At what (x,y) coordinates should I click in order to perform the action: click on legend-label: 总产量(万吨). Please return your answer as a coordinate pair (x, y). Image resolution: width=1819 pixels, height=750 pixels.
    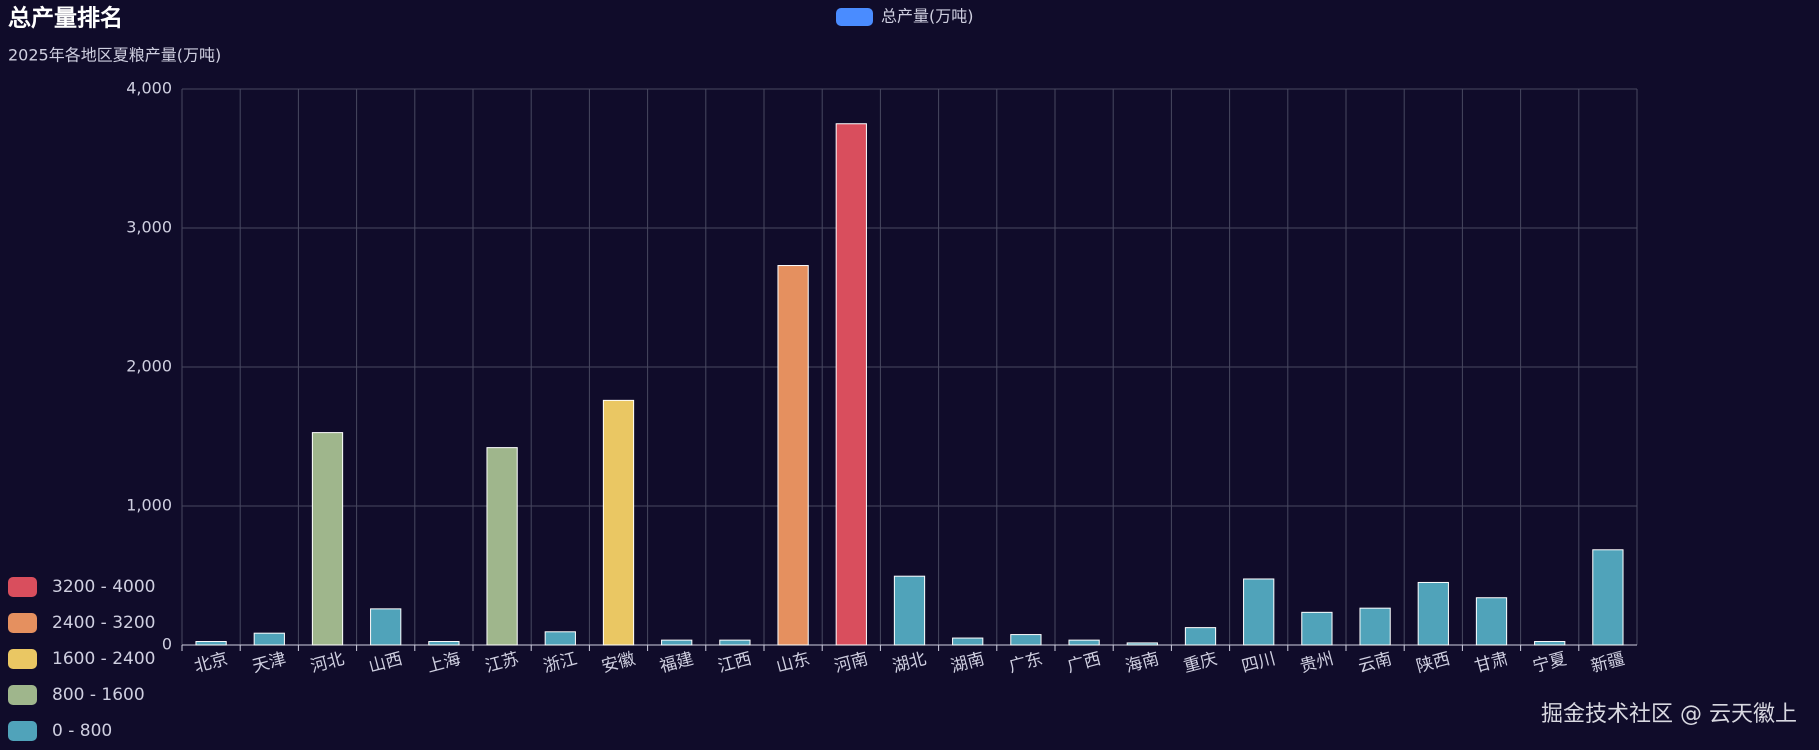
    Looking at the image, I should click on (927, 16).